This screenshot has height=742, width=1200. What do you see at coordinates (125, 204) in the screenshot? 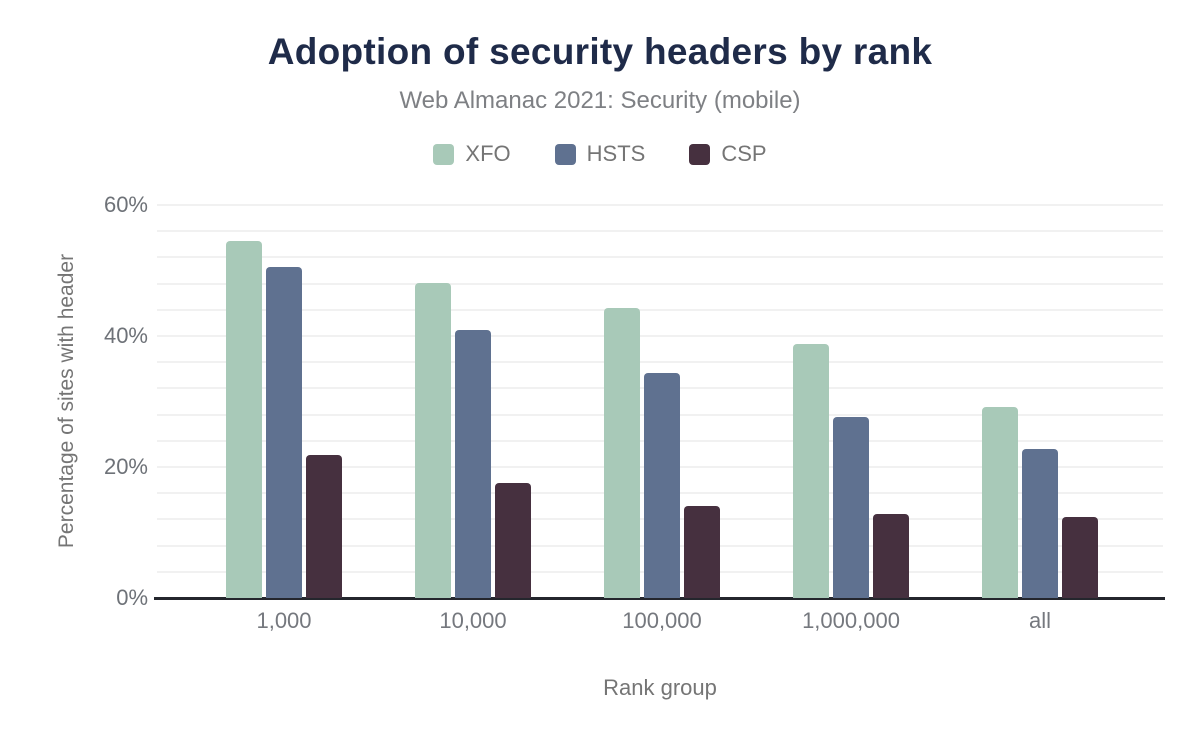
I see `y-tick-label-60pct: 60%` at bounding box center [125, 204].